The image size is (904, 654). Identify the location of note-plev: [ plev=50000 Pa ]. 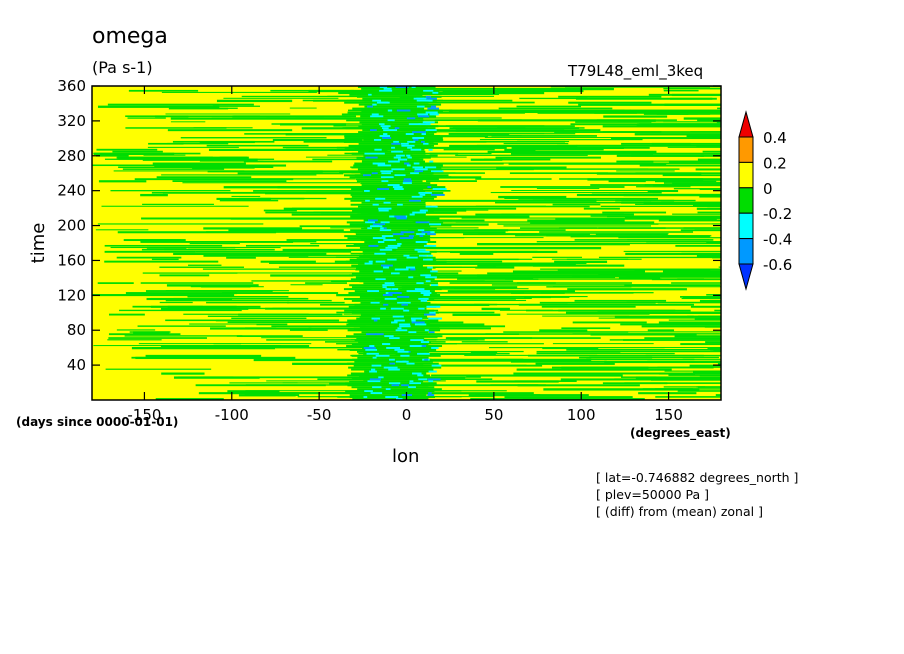
(653, 494).